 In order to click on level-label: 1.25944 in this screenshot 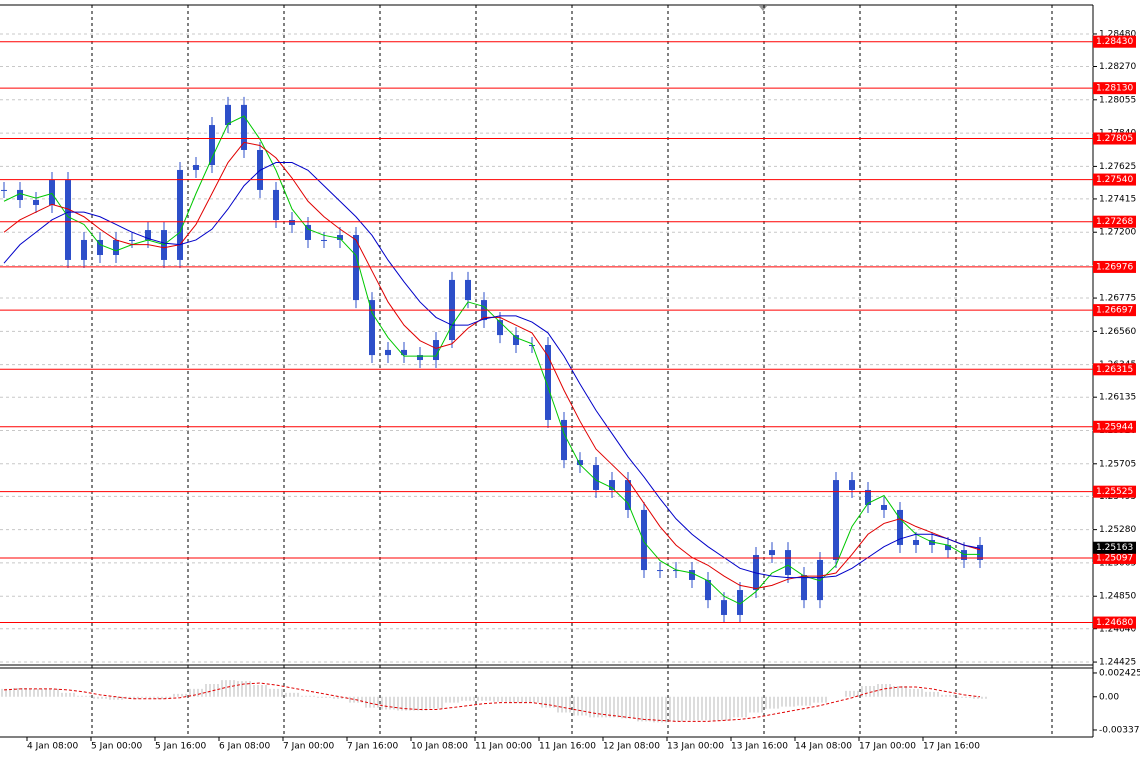, I will do `click(1114, 427)`.